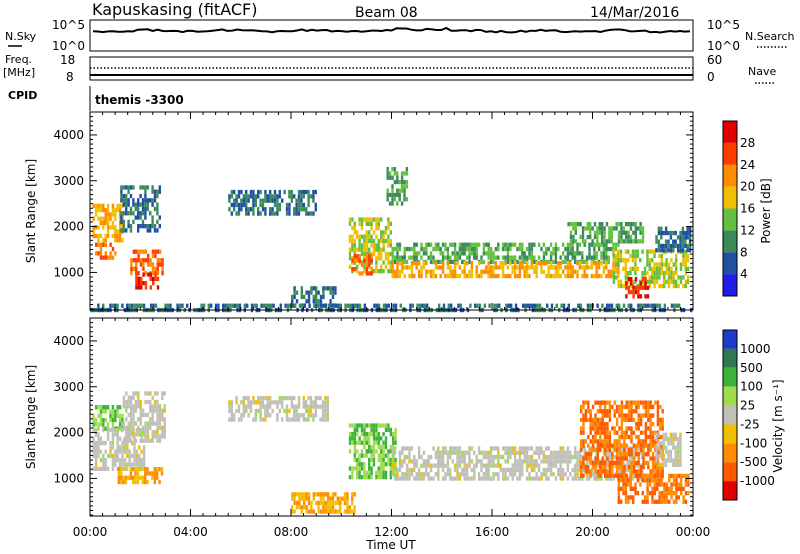 Image resolution: width=800 pixels, height=554 pixels. Describe the element at coordinates (778, 425) in the screenshot. I see `velocity-scale-label: Velocity [m s⁻¹]` at that location.